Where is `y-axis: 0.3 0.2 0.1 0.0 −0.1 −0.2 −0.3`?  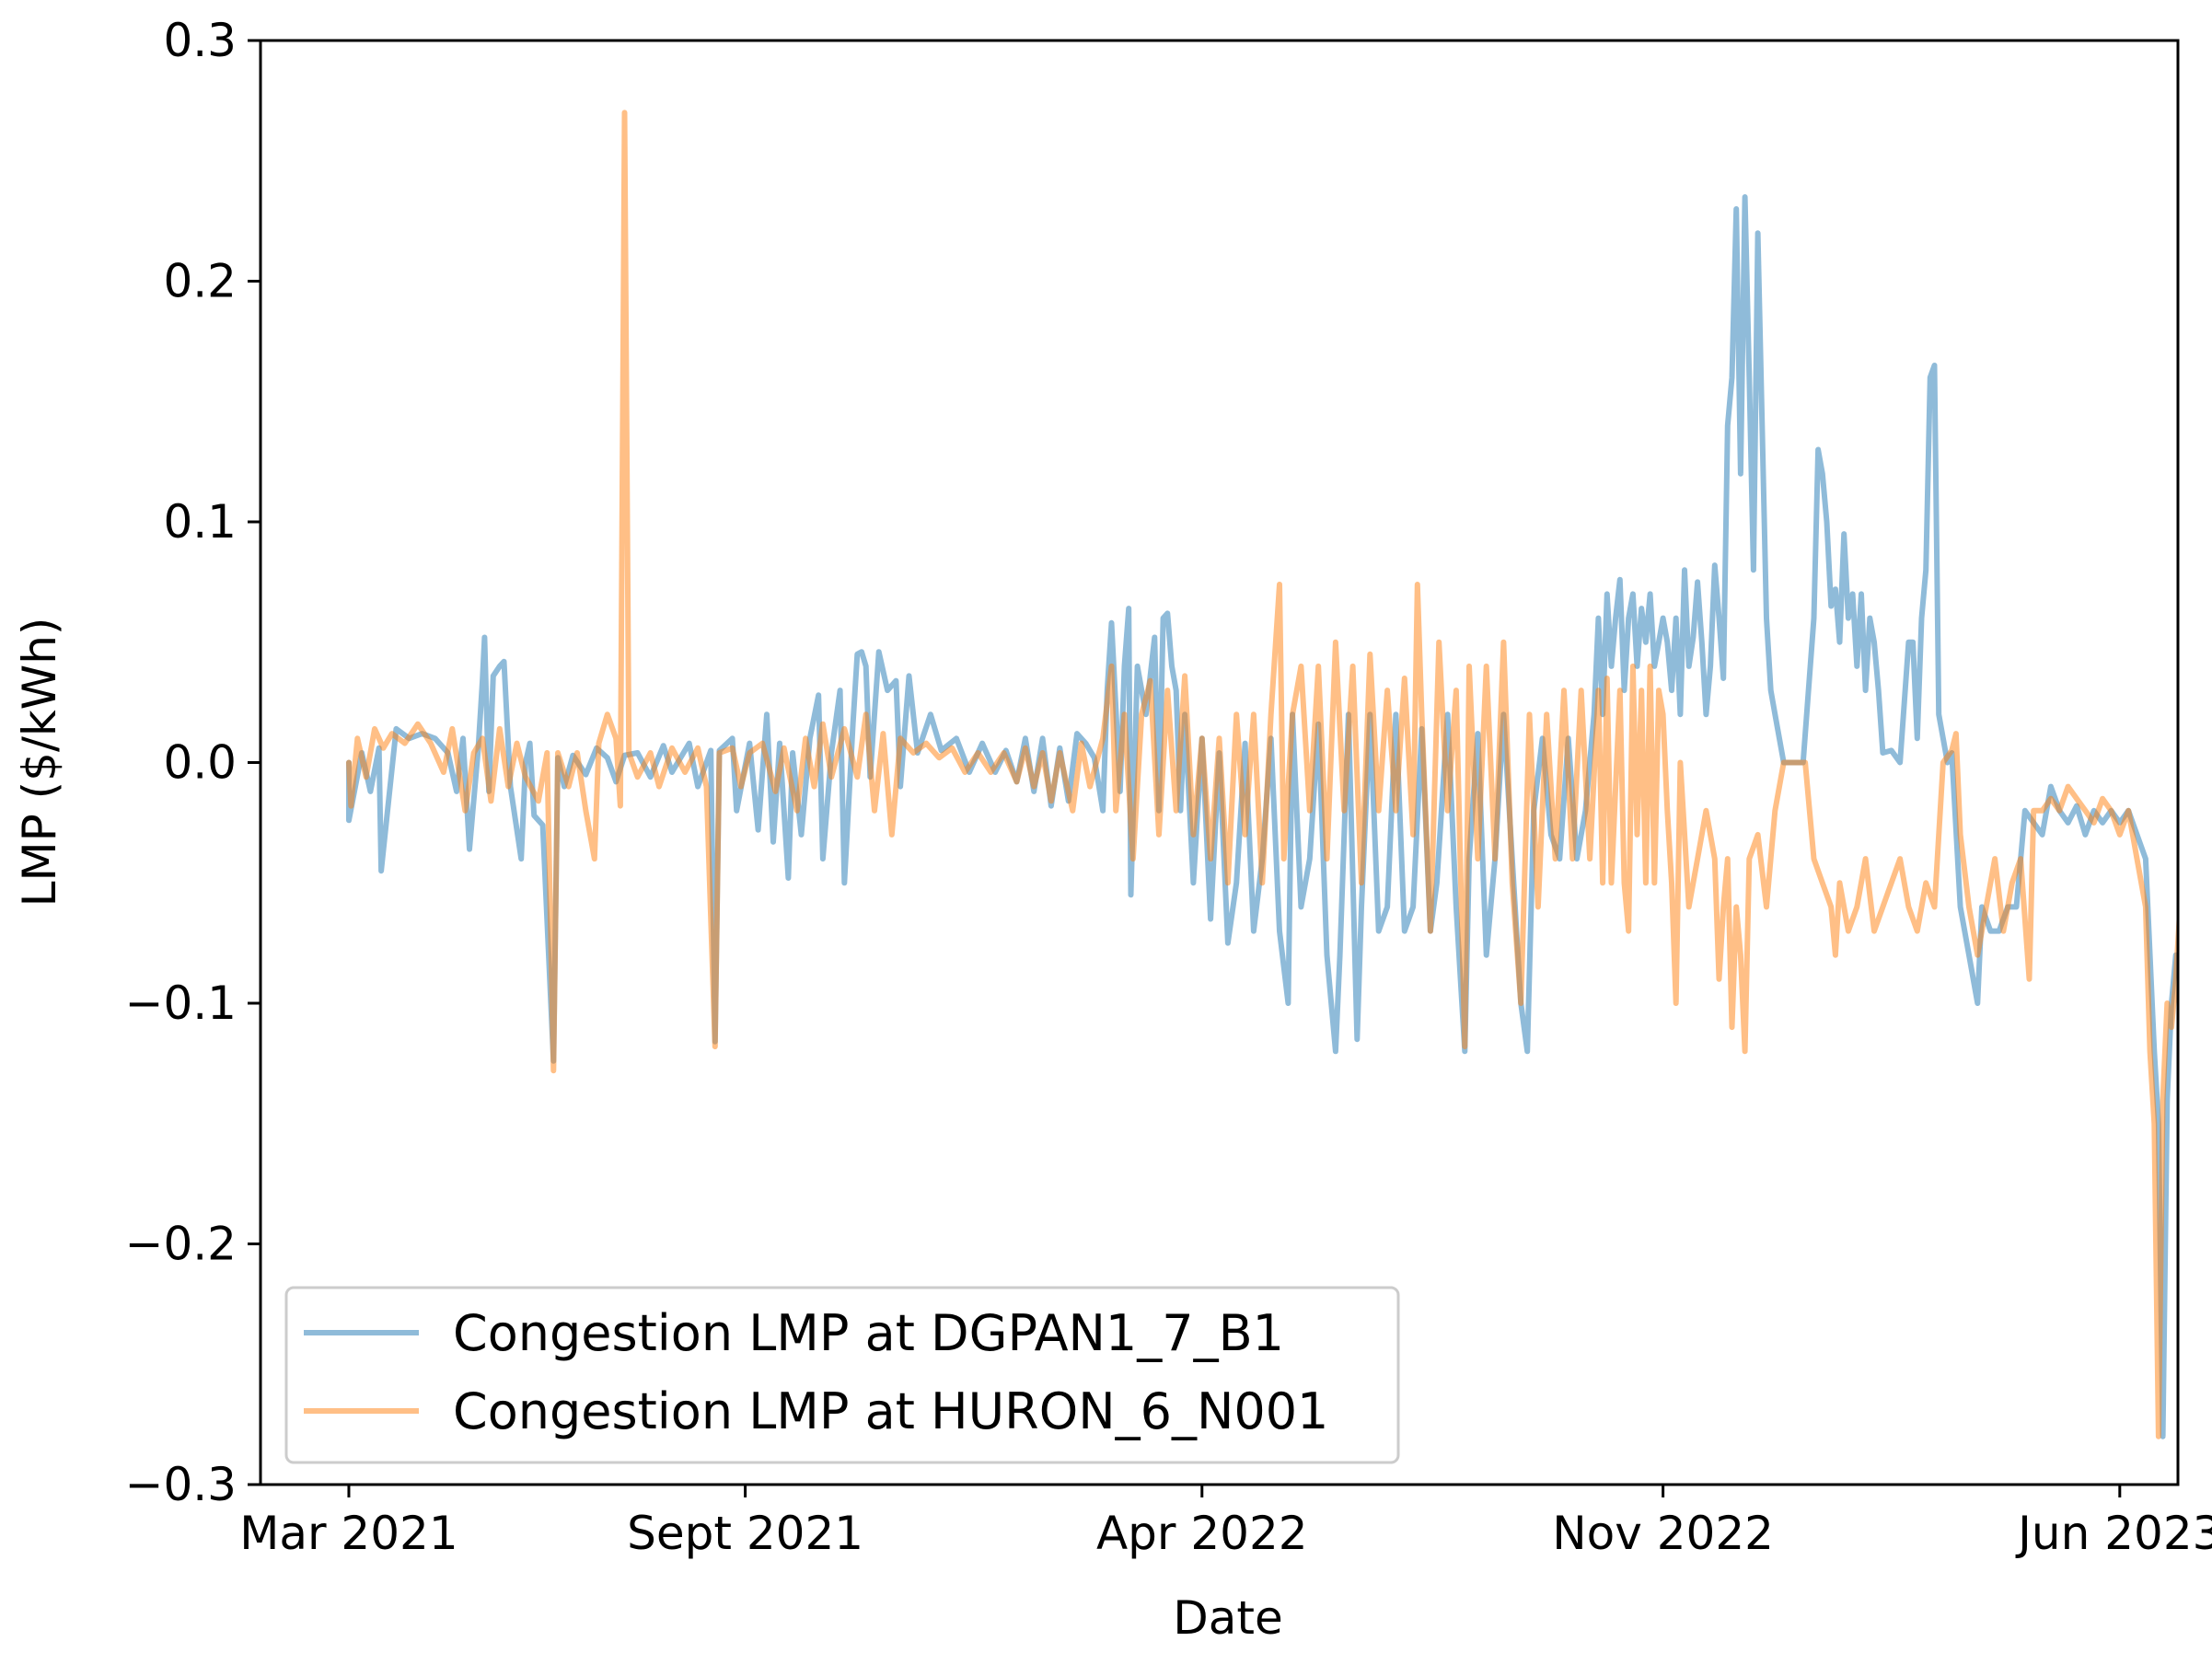 y-axis: 0.3 0.2 0.1 0.0 −0.1 −0.2 −0.3 is located at coordinates (193, 762).